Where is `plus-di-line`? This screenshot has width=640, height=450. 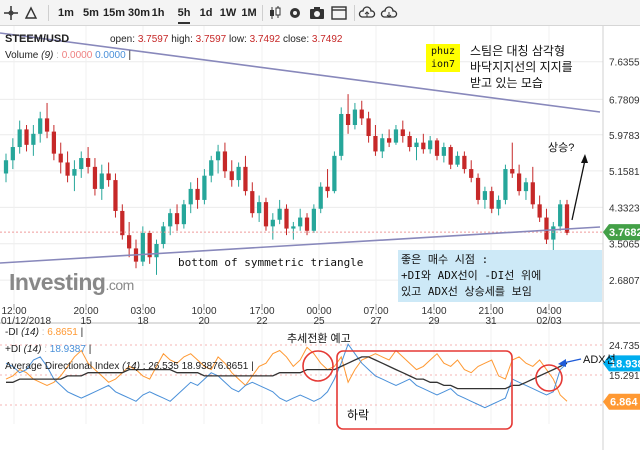 plus-di-line is located at coordinates (286, 376).